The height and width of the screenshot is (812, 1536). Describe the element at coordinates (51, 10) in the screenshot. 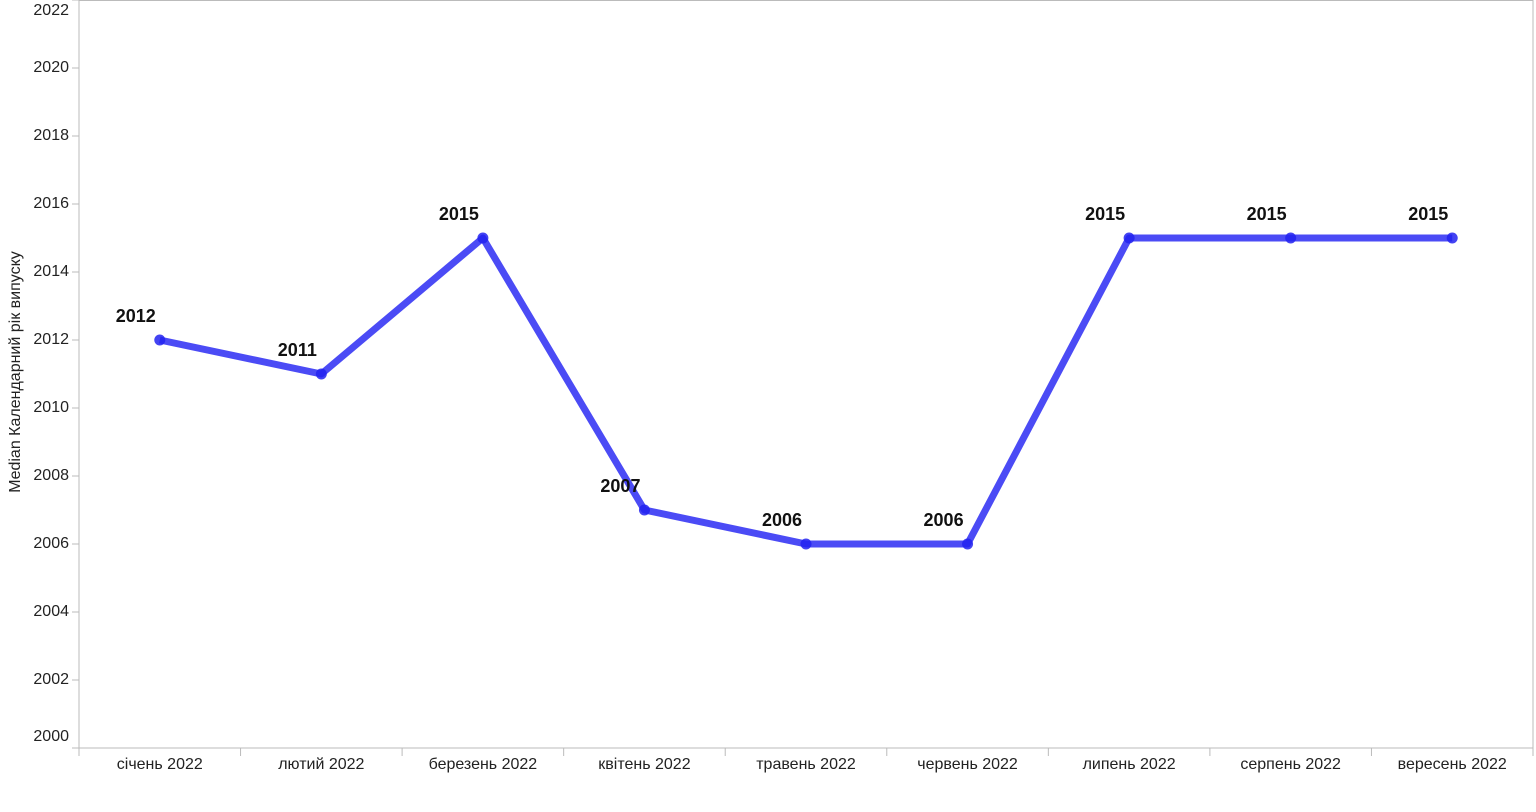

I see `y-tick-label: 2022` at that location.